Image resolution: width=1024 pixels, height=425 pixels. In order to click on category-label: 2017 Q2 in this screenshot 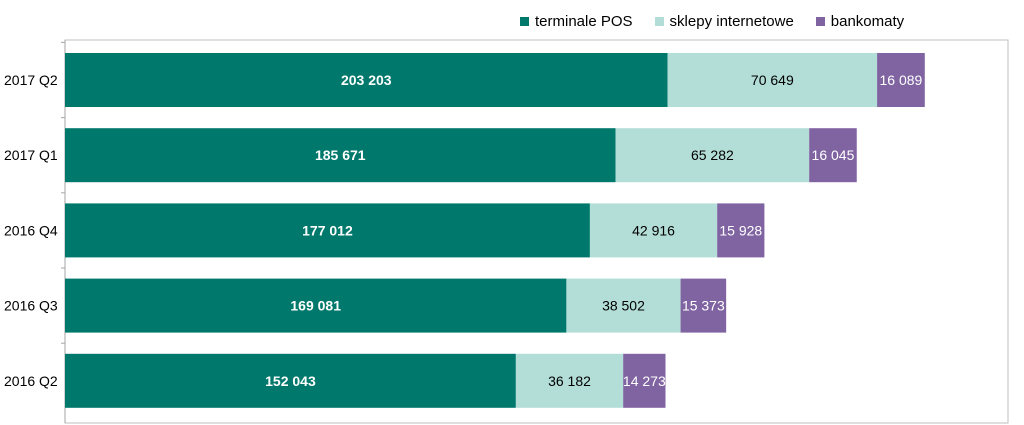, I will do `click(31, 80)`.